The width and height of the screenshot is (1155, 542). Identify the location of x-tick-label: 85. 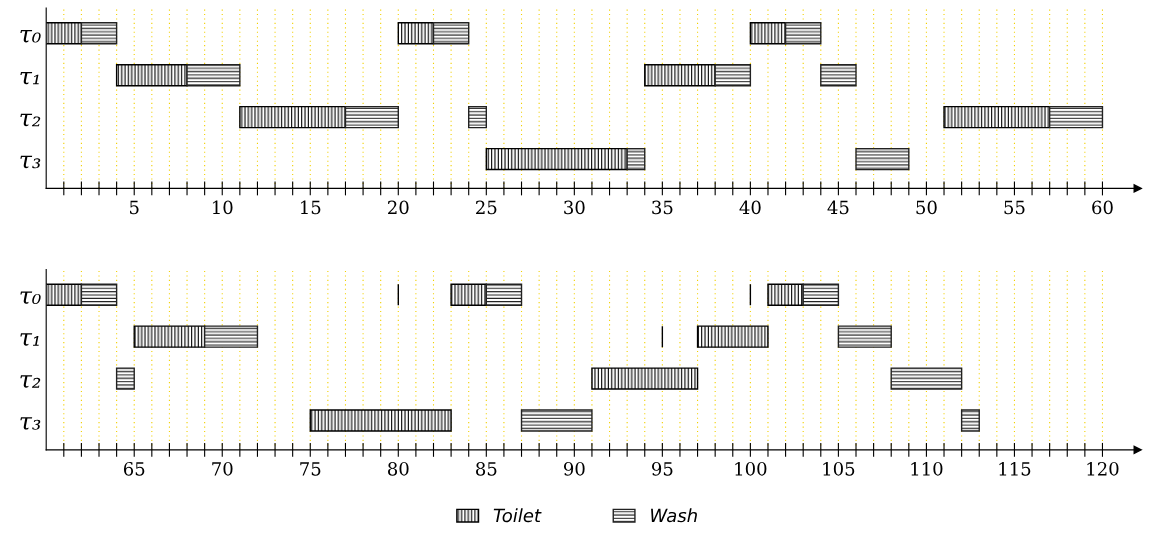
(486, 468).